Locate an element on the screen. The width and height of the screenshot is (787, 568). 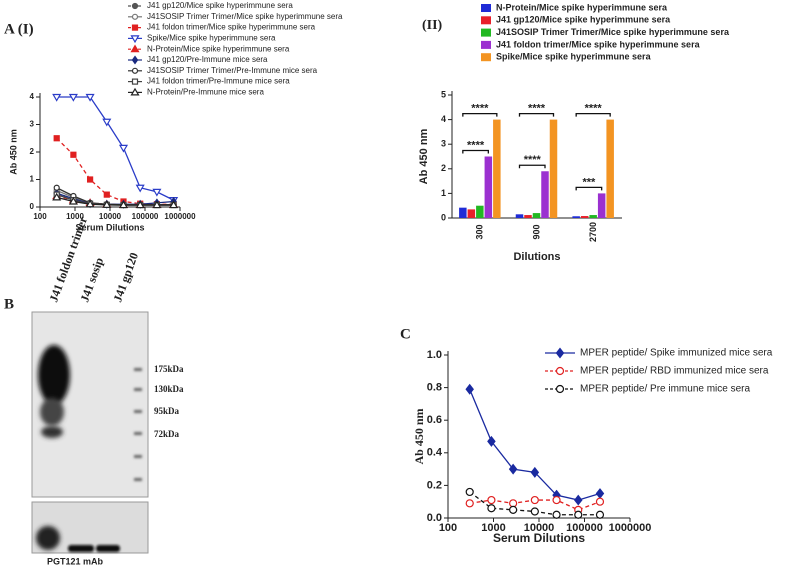
x-tick-label: 10000 is located at coordinates (110, 216).